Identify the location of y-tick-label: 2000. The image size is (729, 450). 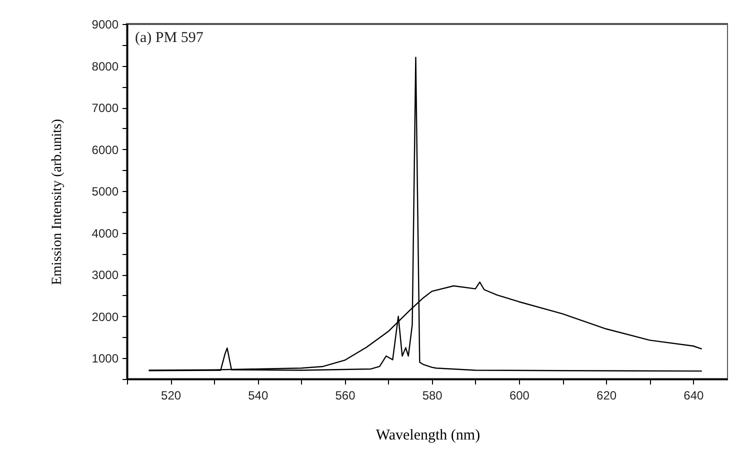
(105, 317).